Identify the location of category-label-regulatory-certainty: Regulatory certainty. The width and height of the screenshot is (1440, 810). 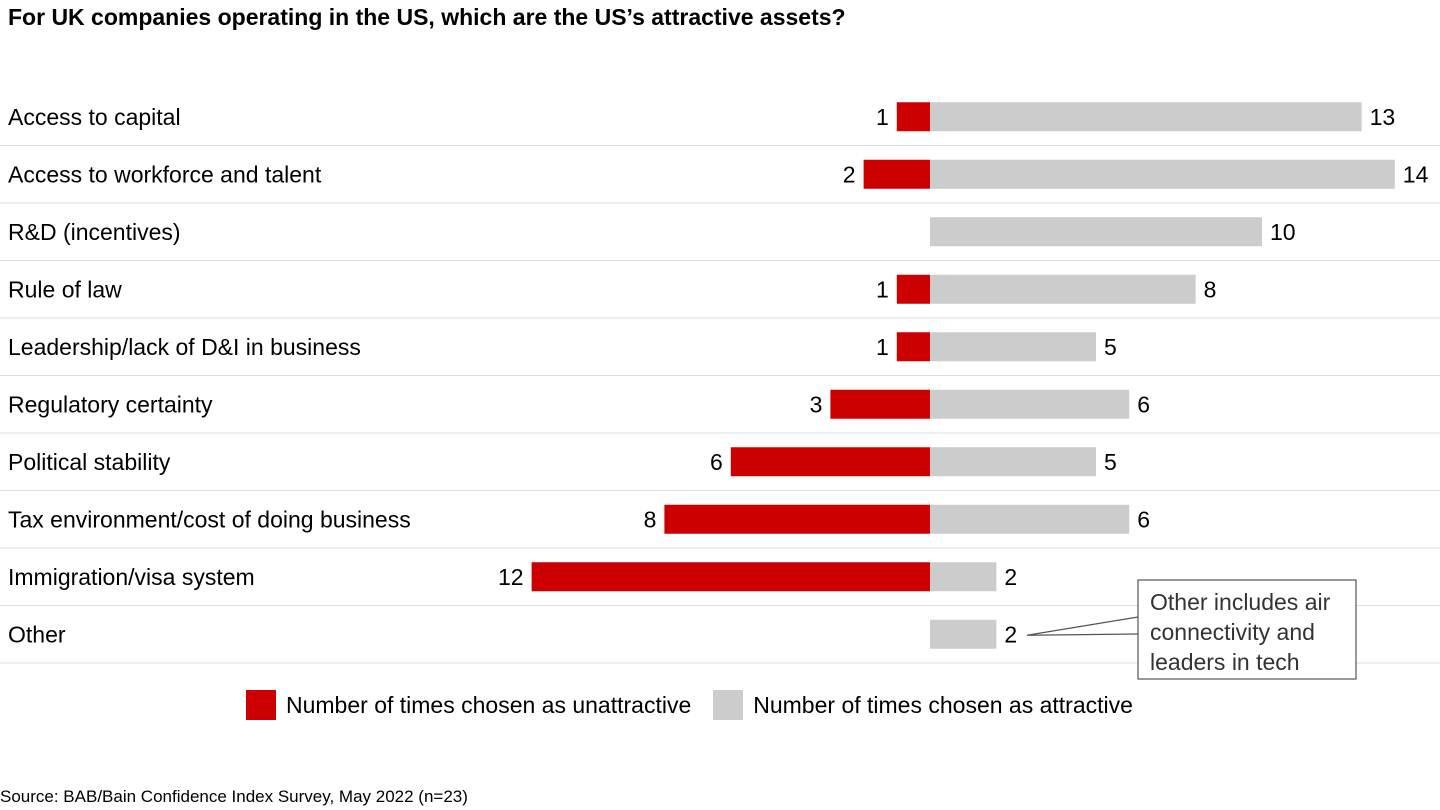
(110, 404).